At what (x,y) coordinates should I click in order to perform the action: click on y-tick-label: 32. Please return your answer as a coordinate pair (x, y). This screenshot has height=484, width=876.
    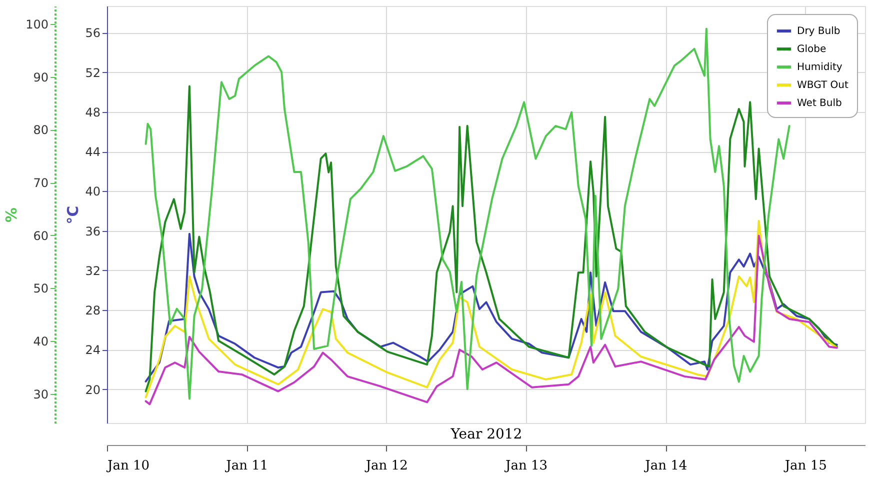
    Looking at the image, I should click on (92, 271).